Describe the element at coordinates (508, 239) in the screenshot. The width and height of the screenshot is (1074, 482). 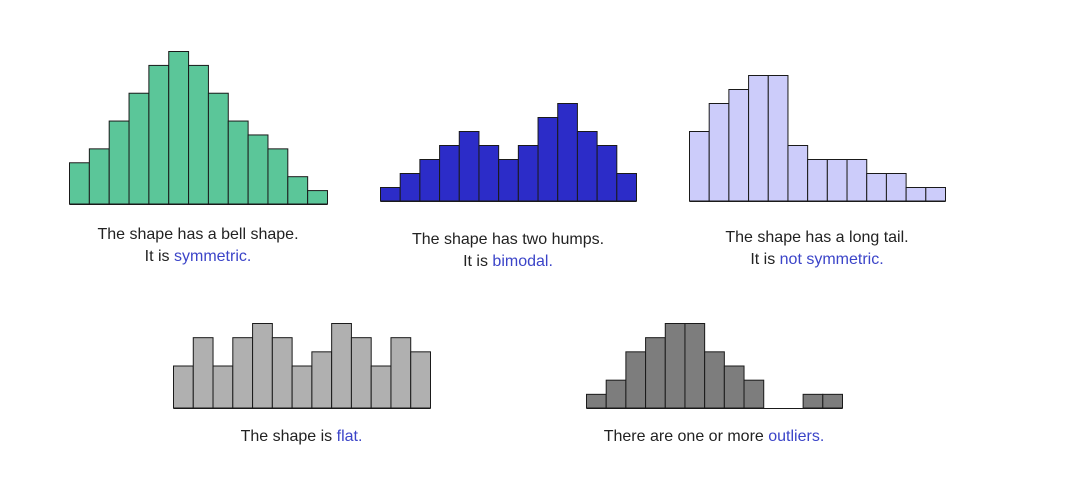
I see `caption-line1: The shape has two humps.` at that location.